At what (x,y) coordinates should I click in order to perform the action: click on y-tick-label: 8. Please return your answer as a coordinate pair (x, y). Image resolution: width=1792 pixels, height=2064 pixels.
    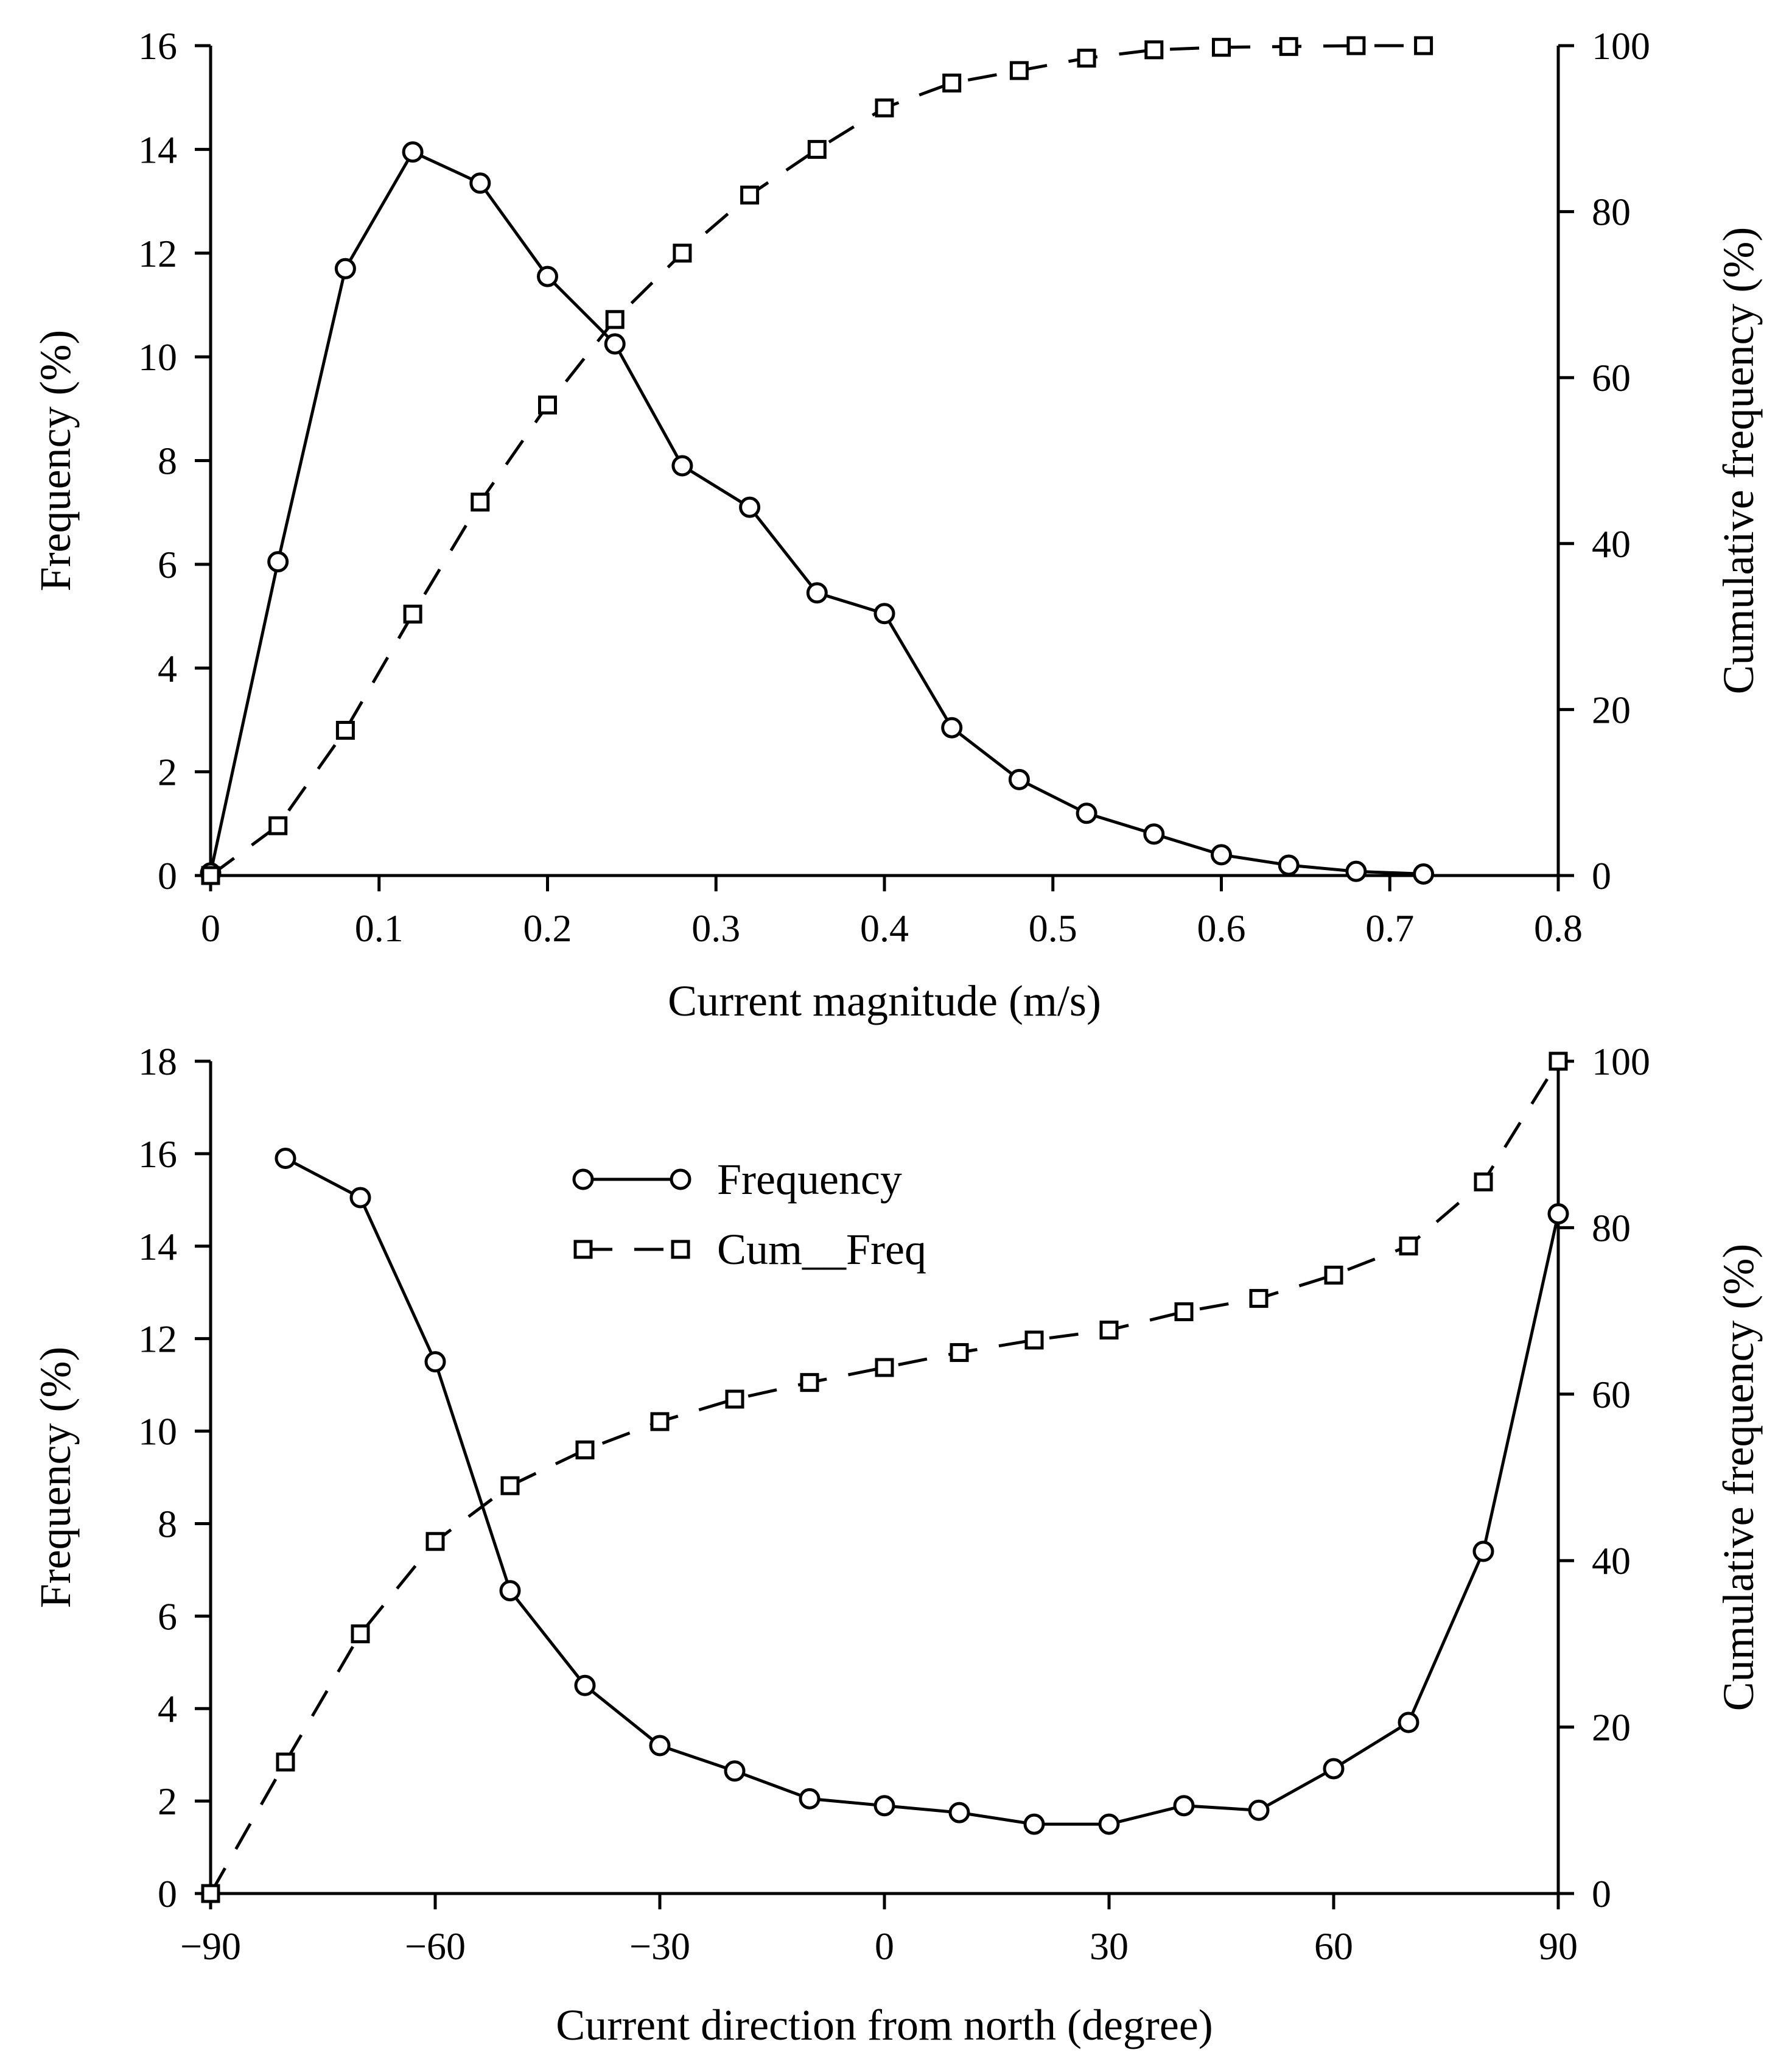
    Looking at the image, I should click on (168, 461).